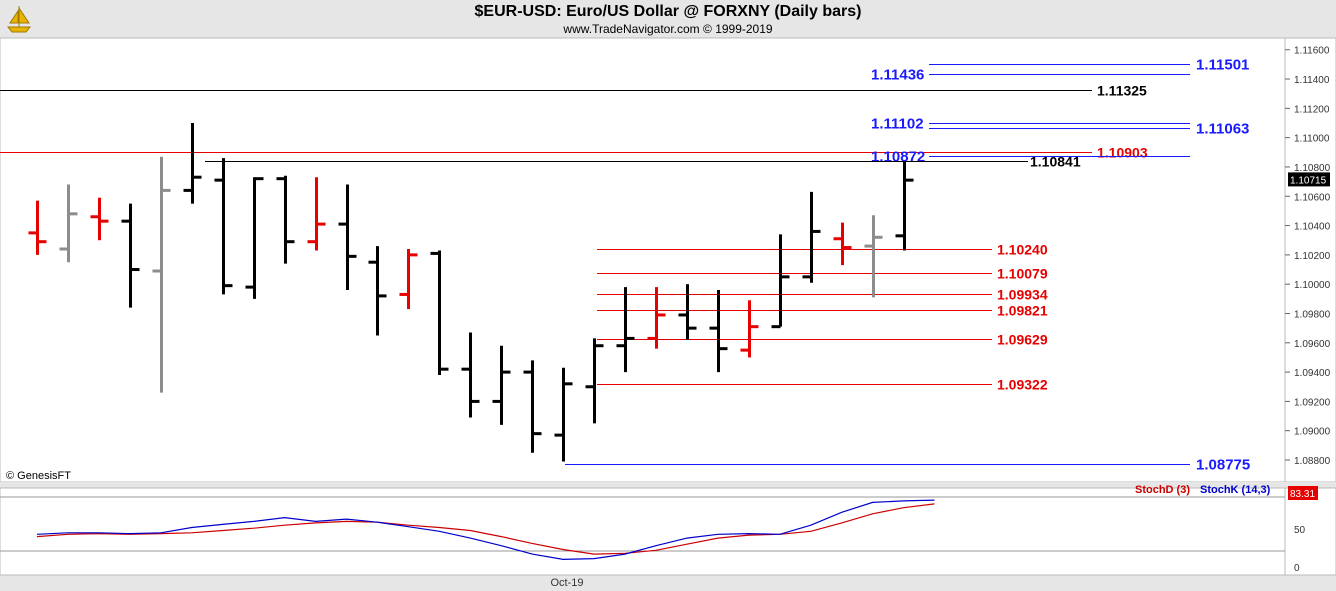 This screenshot has height=591, width=1336. I want to click on stochastic-last-box, so click(1303, 493).